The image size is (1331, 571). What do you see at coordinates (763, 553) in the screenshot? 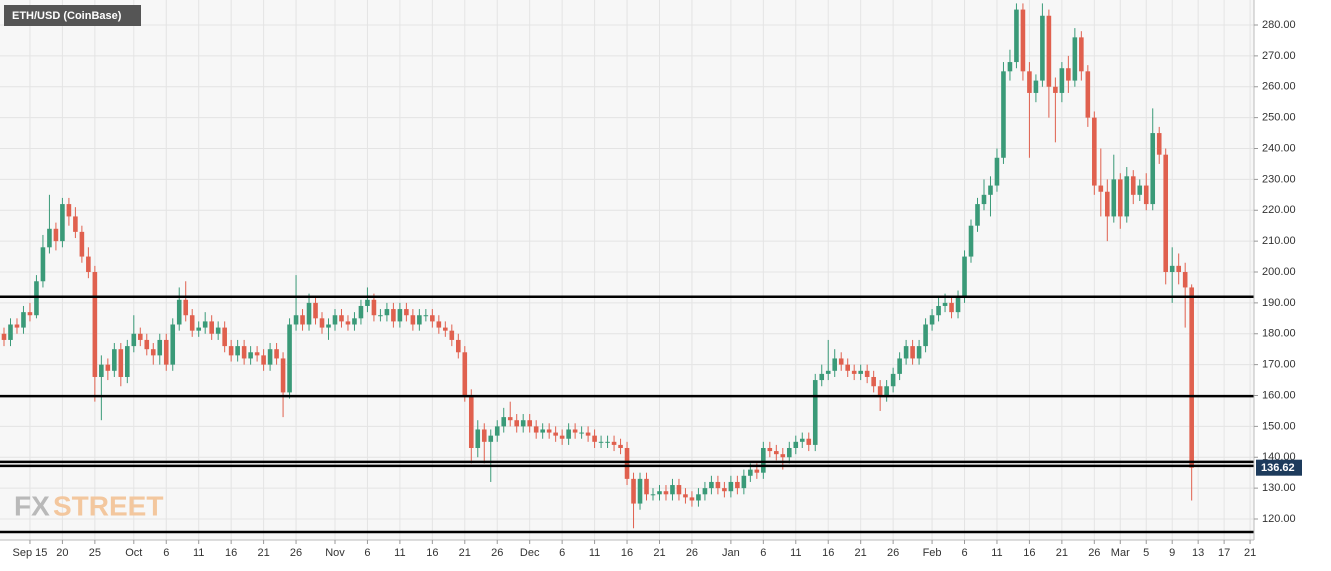
I see `x-tick-label: 6` at bounding box center [763, 553].